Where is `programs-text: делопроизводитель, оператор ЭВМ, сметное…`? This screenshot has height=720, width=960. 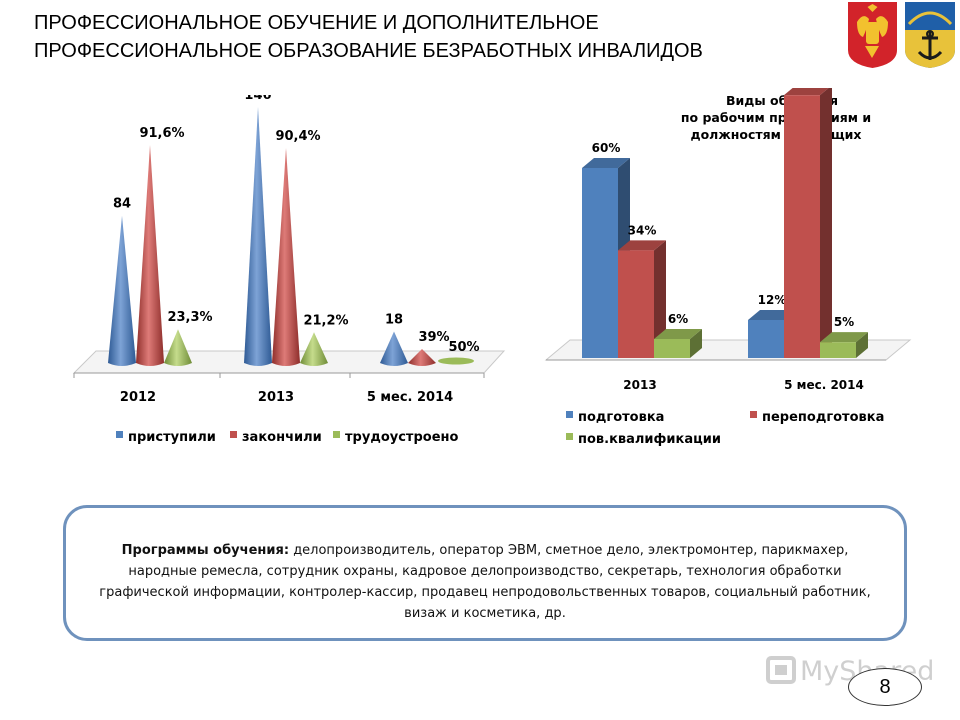
programs-text: делопроизводитель, оператор ЭВМ, сметное… is located at coordinates (485, 582).